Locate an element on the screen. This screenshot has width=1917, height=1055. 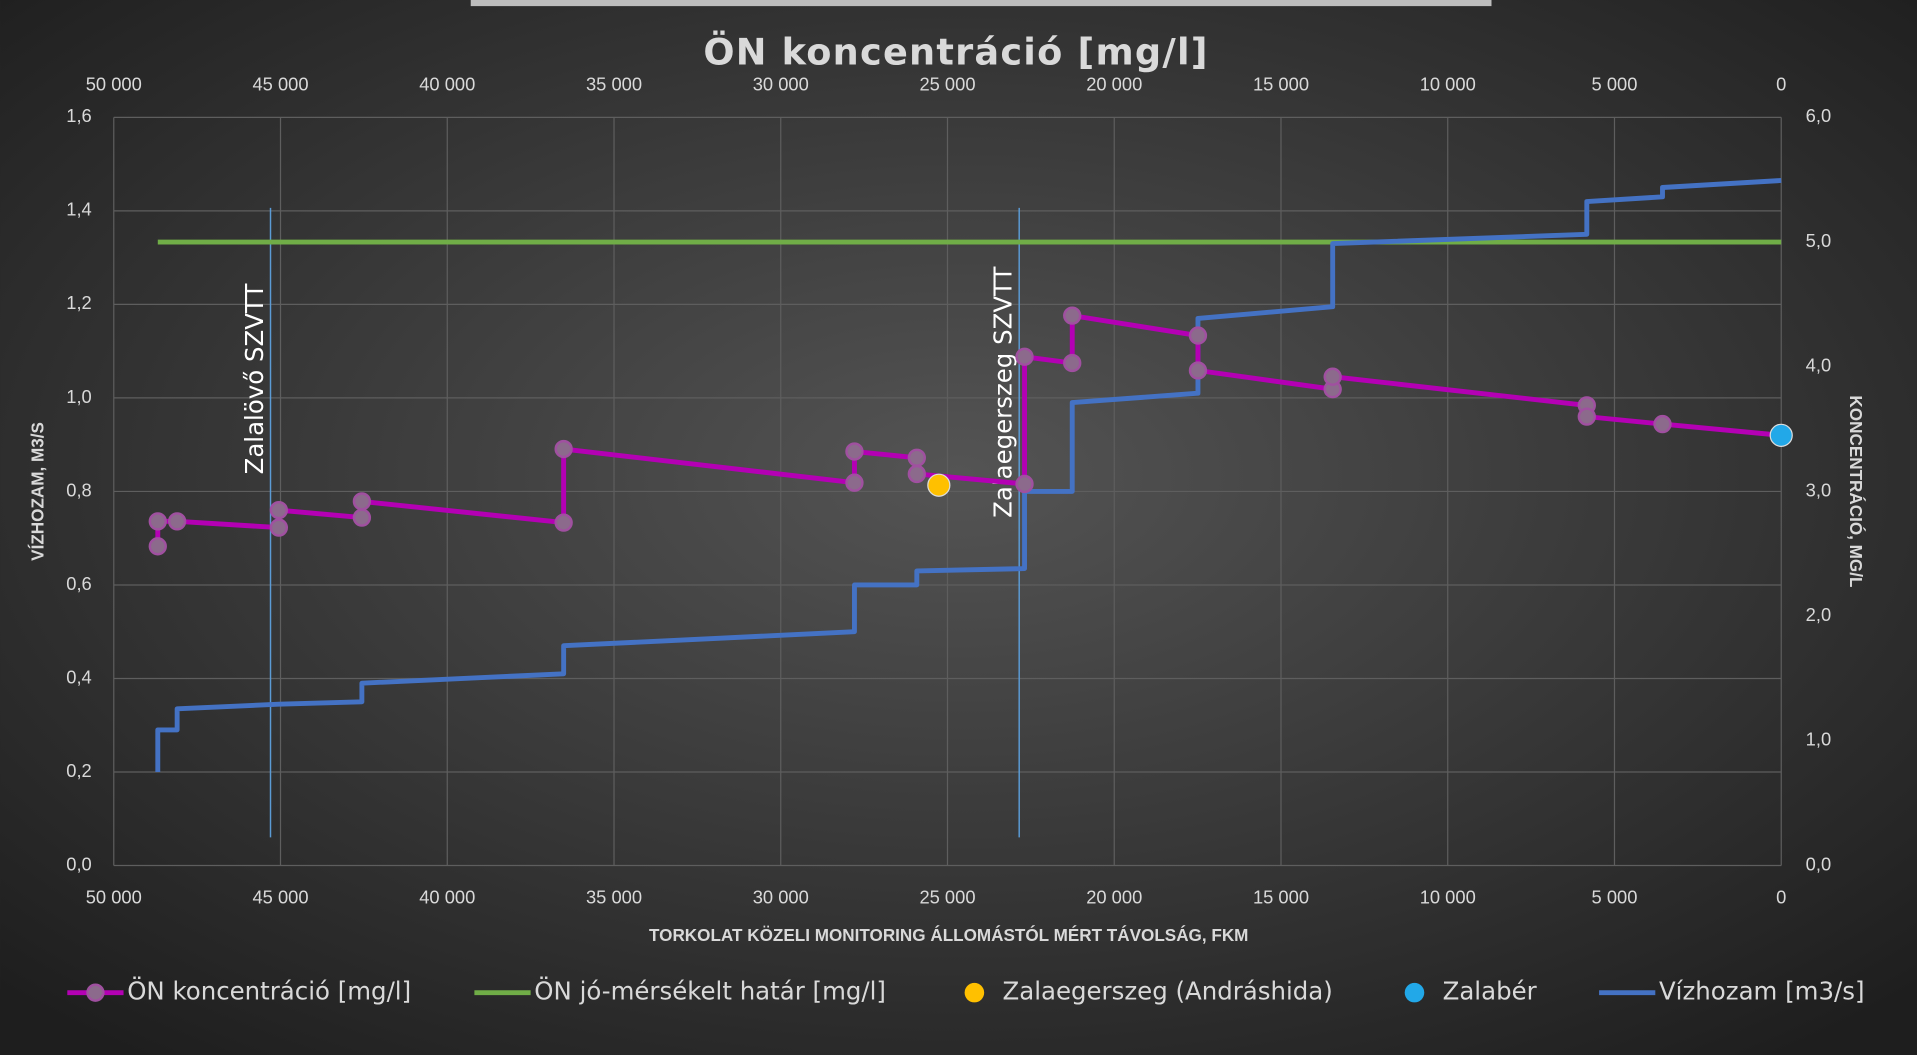
x2-tick-label: 0 is located at coordinates (1781, 83).